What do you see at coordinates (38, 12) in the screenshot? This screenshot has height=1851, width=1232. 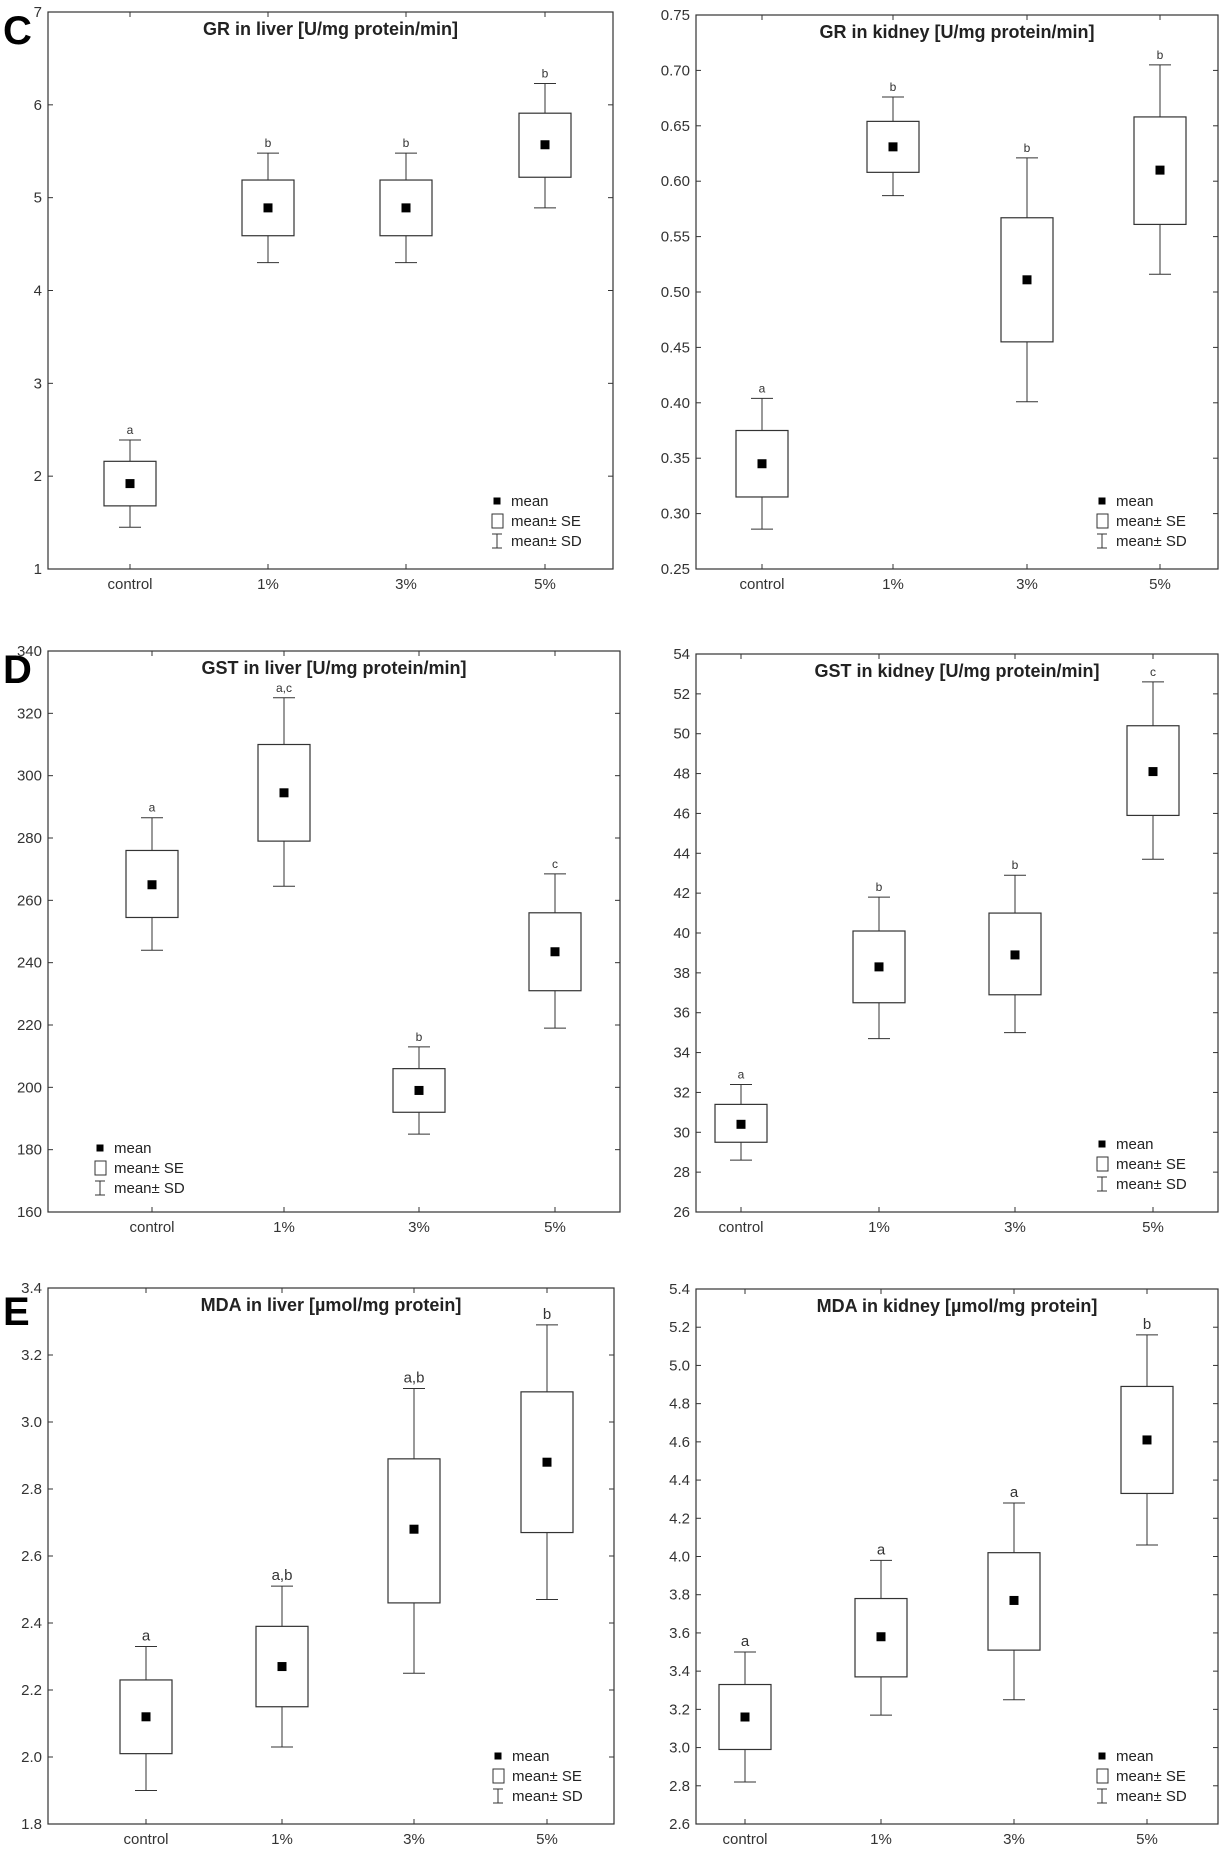 I see `y-tick-label: 7` at bounding box center [38, 12].